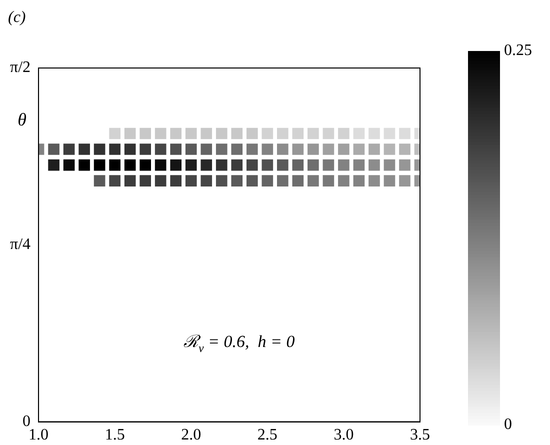 This screenshot has height=445, width=550. I want to click on chart-title: (c), so click(17, 17).